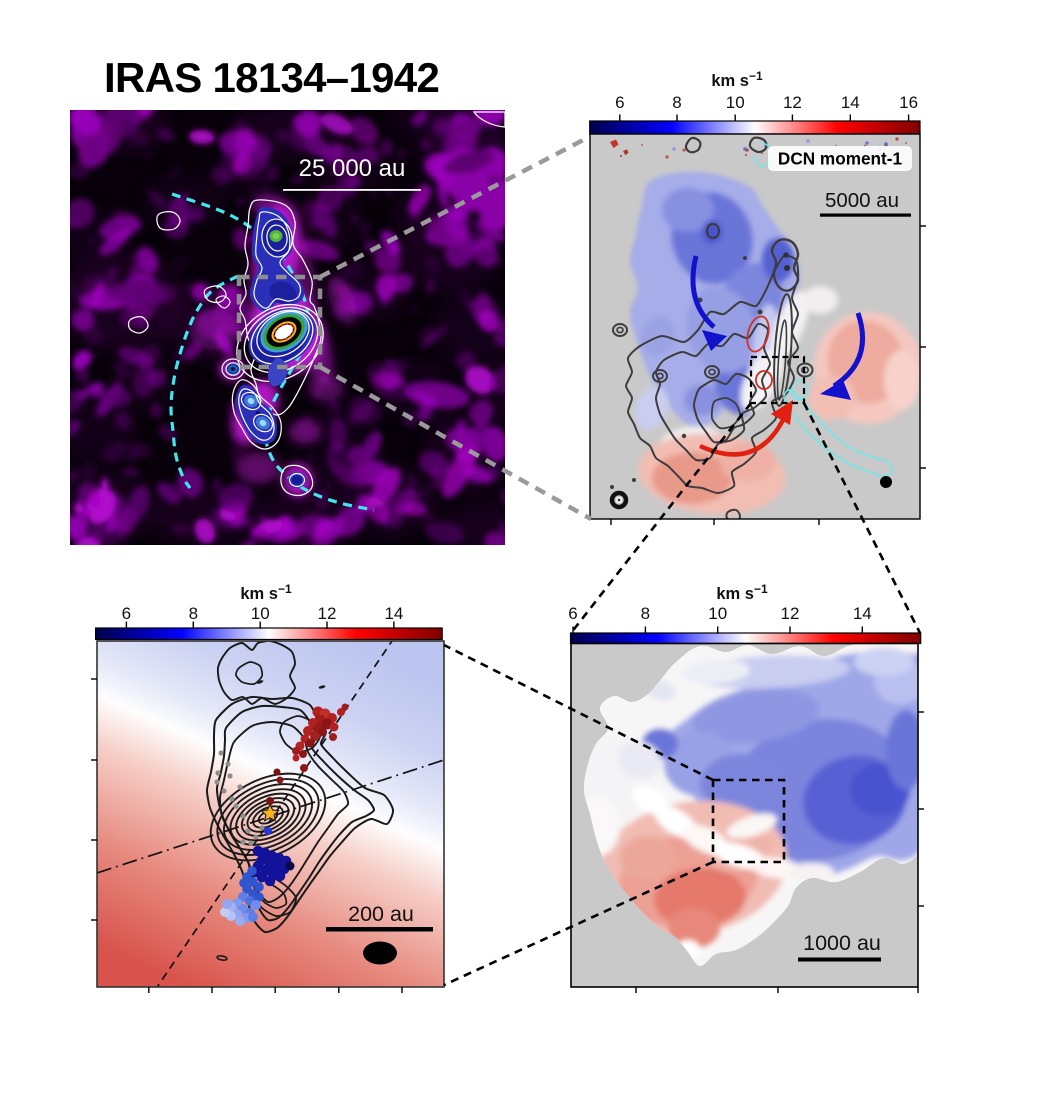 The image size is (1050, 1100). I want to click on svg-text: 25 000 au, so click(352, 168).